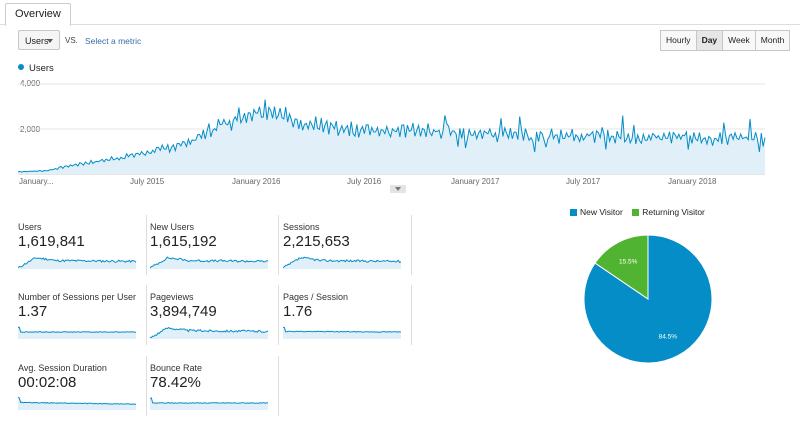  I want to click on chevron-down-icon, so click(50, 41).